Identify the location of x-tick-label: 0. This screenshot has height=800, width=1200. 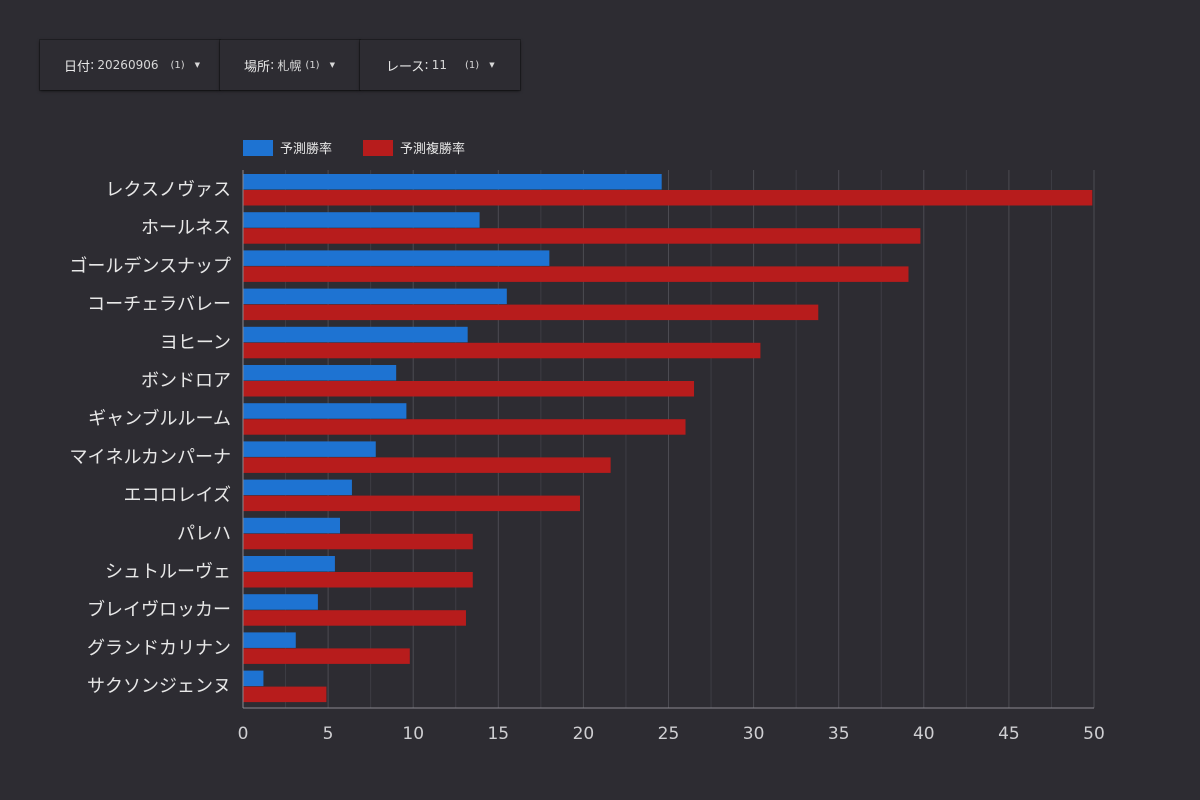
(243, 734).